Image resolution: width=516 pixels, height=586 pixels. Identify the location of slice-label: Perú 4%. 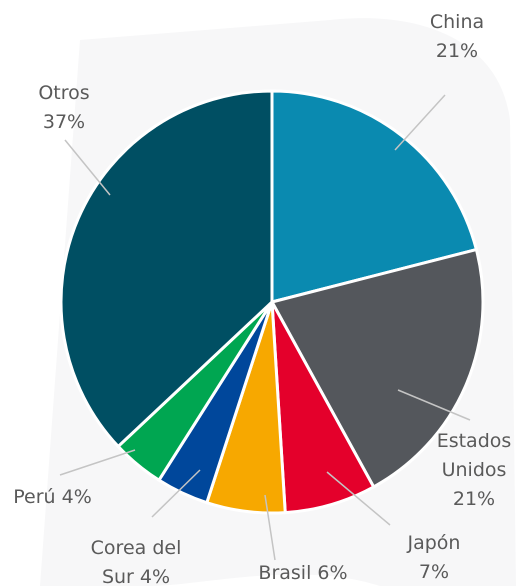
(52, 497).